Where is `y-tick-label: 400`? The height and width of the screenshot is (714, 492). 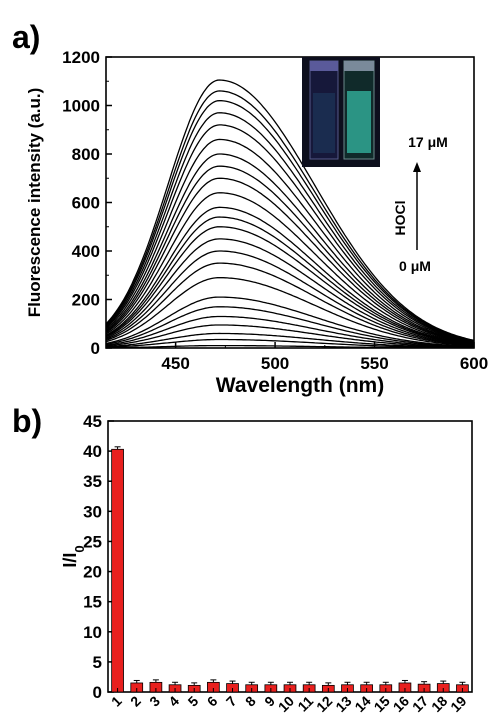
y-tick-label: 400 is located at coordinates (86, 251).